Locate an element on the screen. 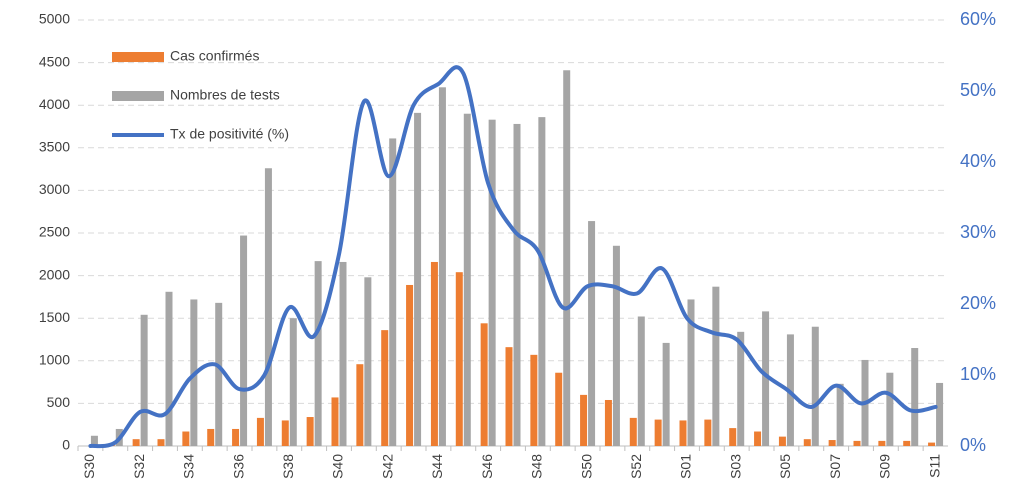  y-tick-label: 5000 is located at coordinates (54, 19).